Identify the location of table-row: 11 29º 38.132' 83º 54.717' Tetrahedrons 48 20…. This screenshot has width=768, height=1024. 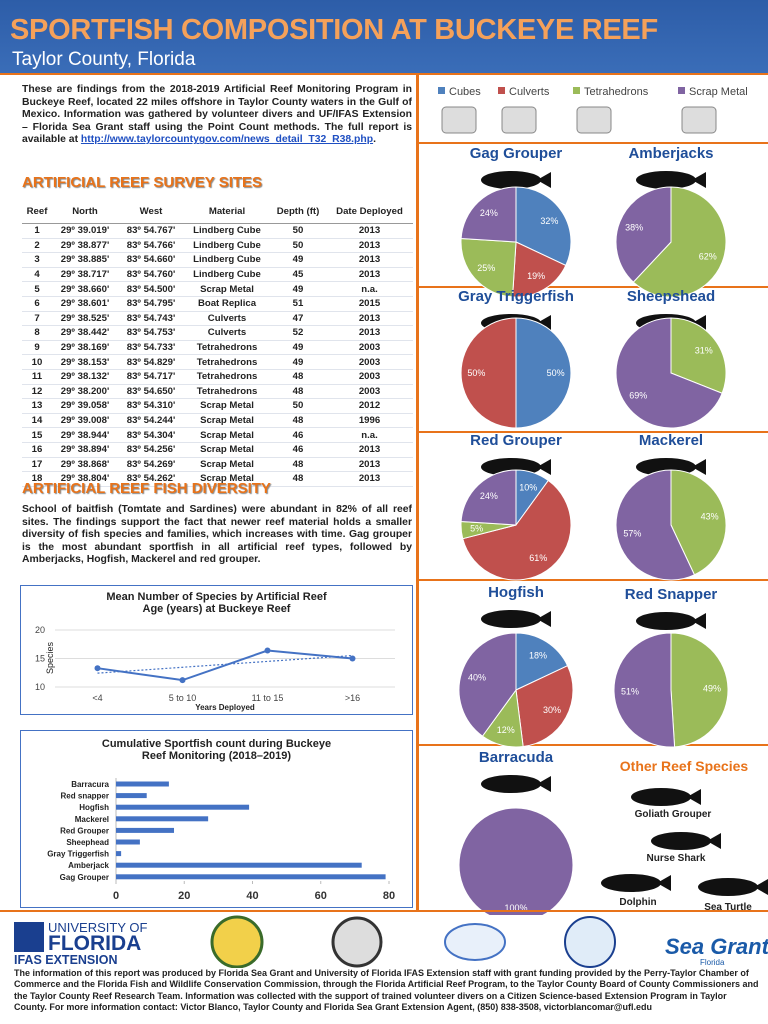
(217, 377).